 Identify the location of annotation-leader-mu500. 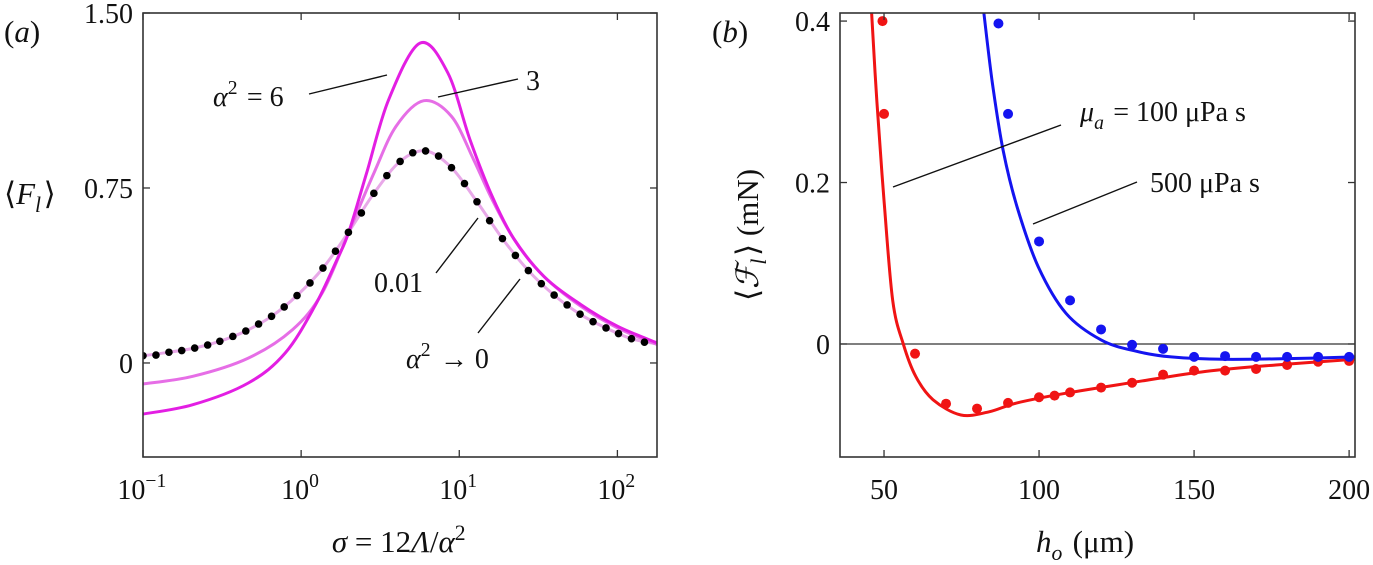
(1085, 203).